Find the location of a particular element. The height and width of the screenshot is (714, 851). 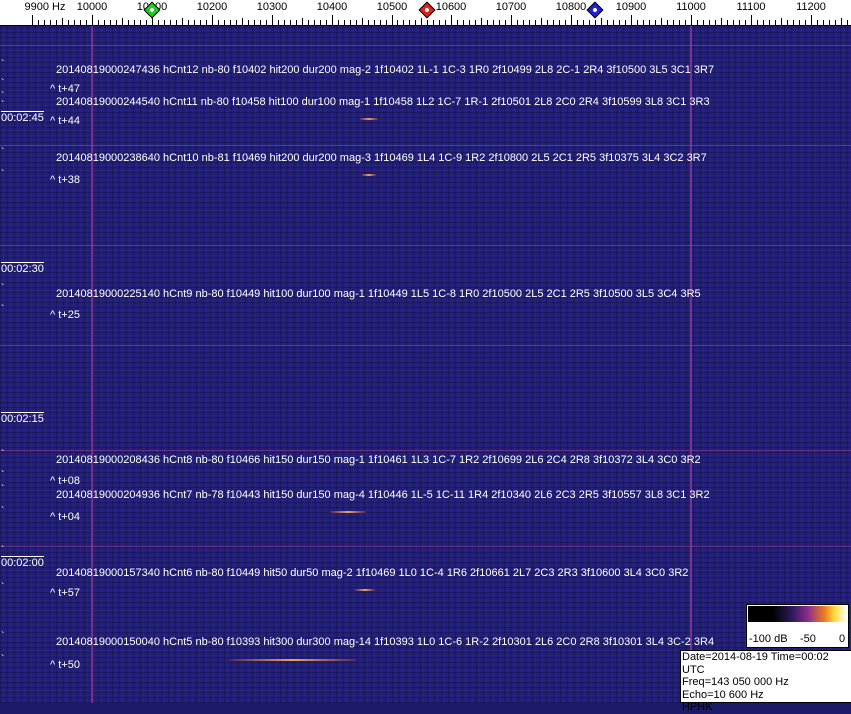

axis-tick-label: 10400 is located at coordinates (332, 7).